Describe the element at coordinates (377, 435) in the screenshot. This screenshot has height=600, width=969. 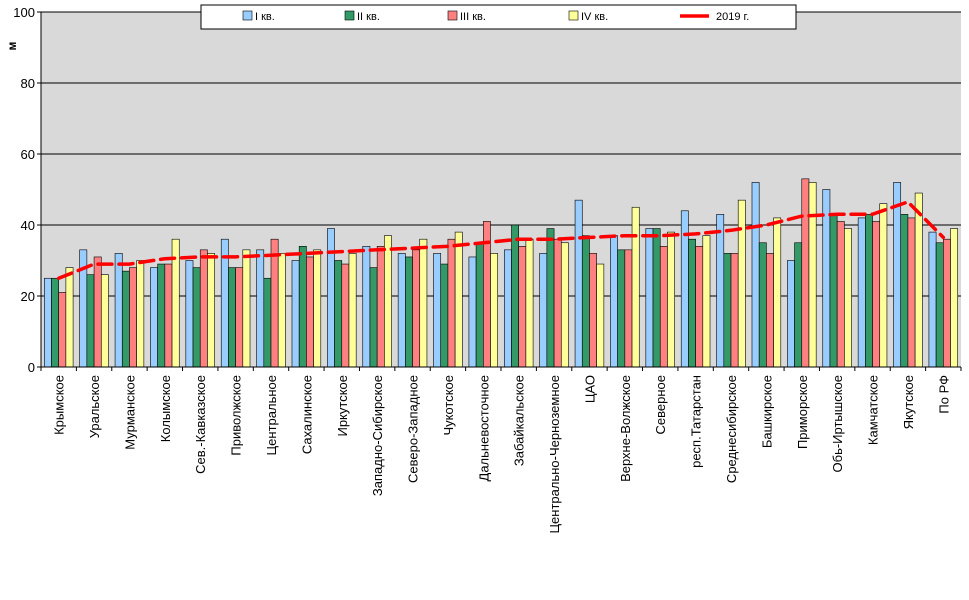
I see `x-category-label: Западно-Сибирское` at that location.